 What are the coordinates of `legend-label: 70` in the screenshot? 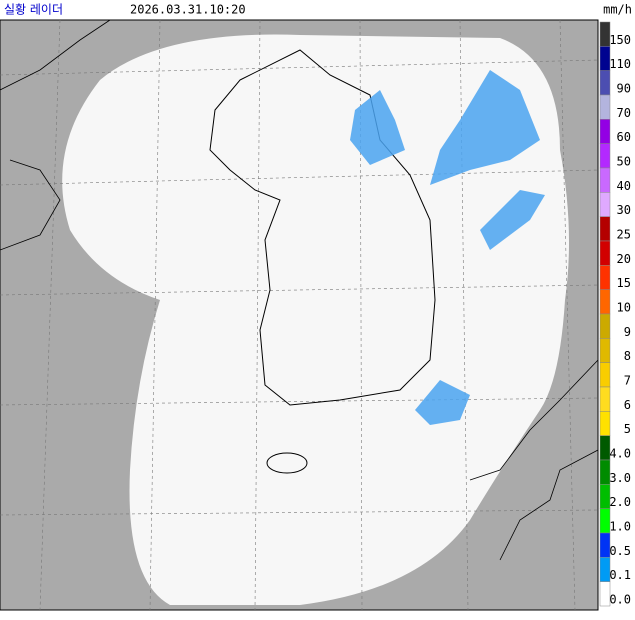 It's located at (624, 113).